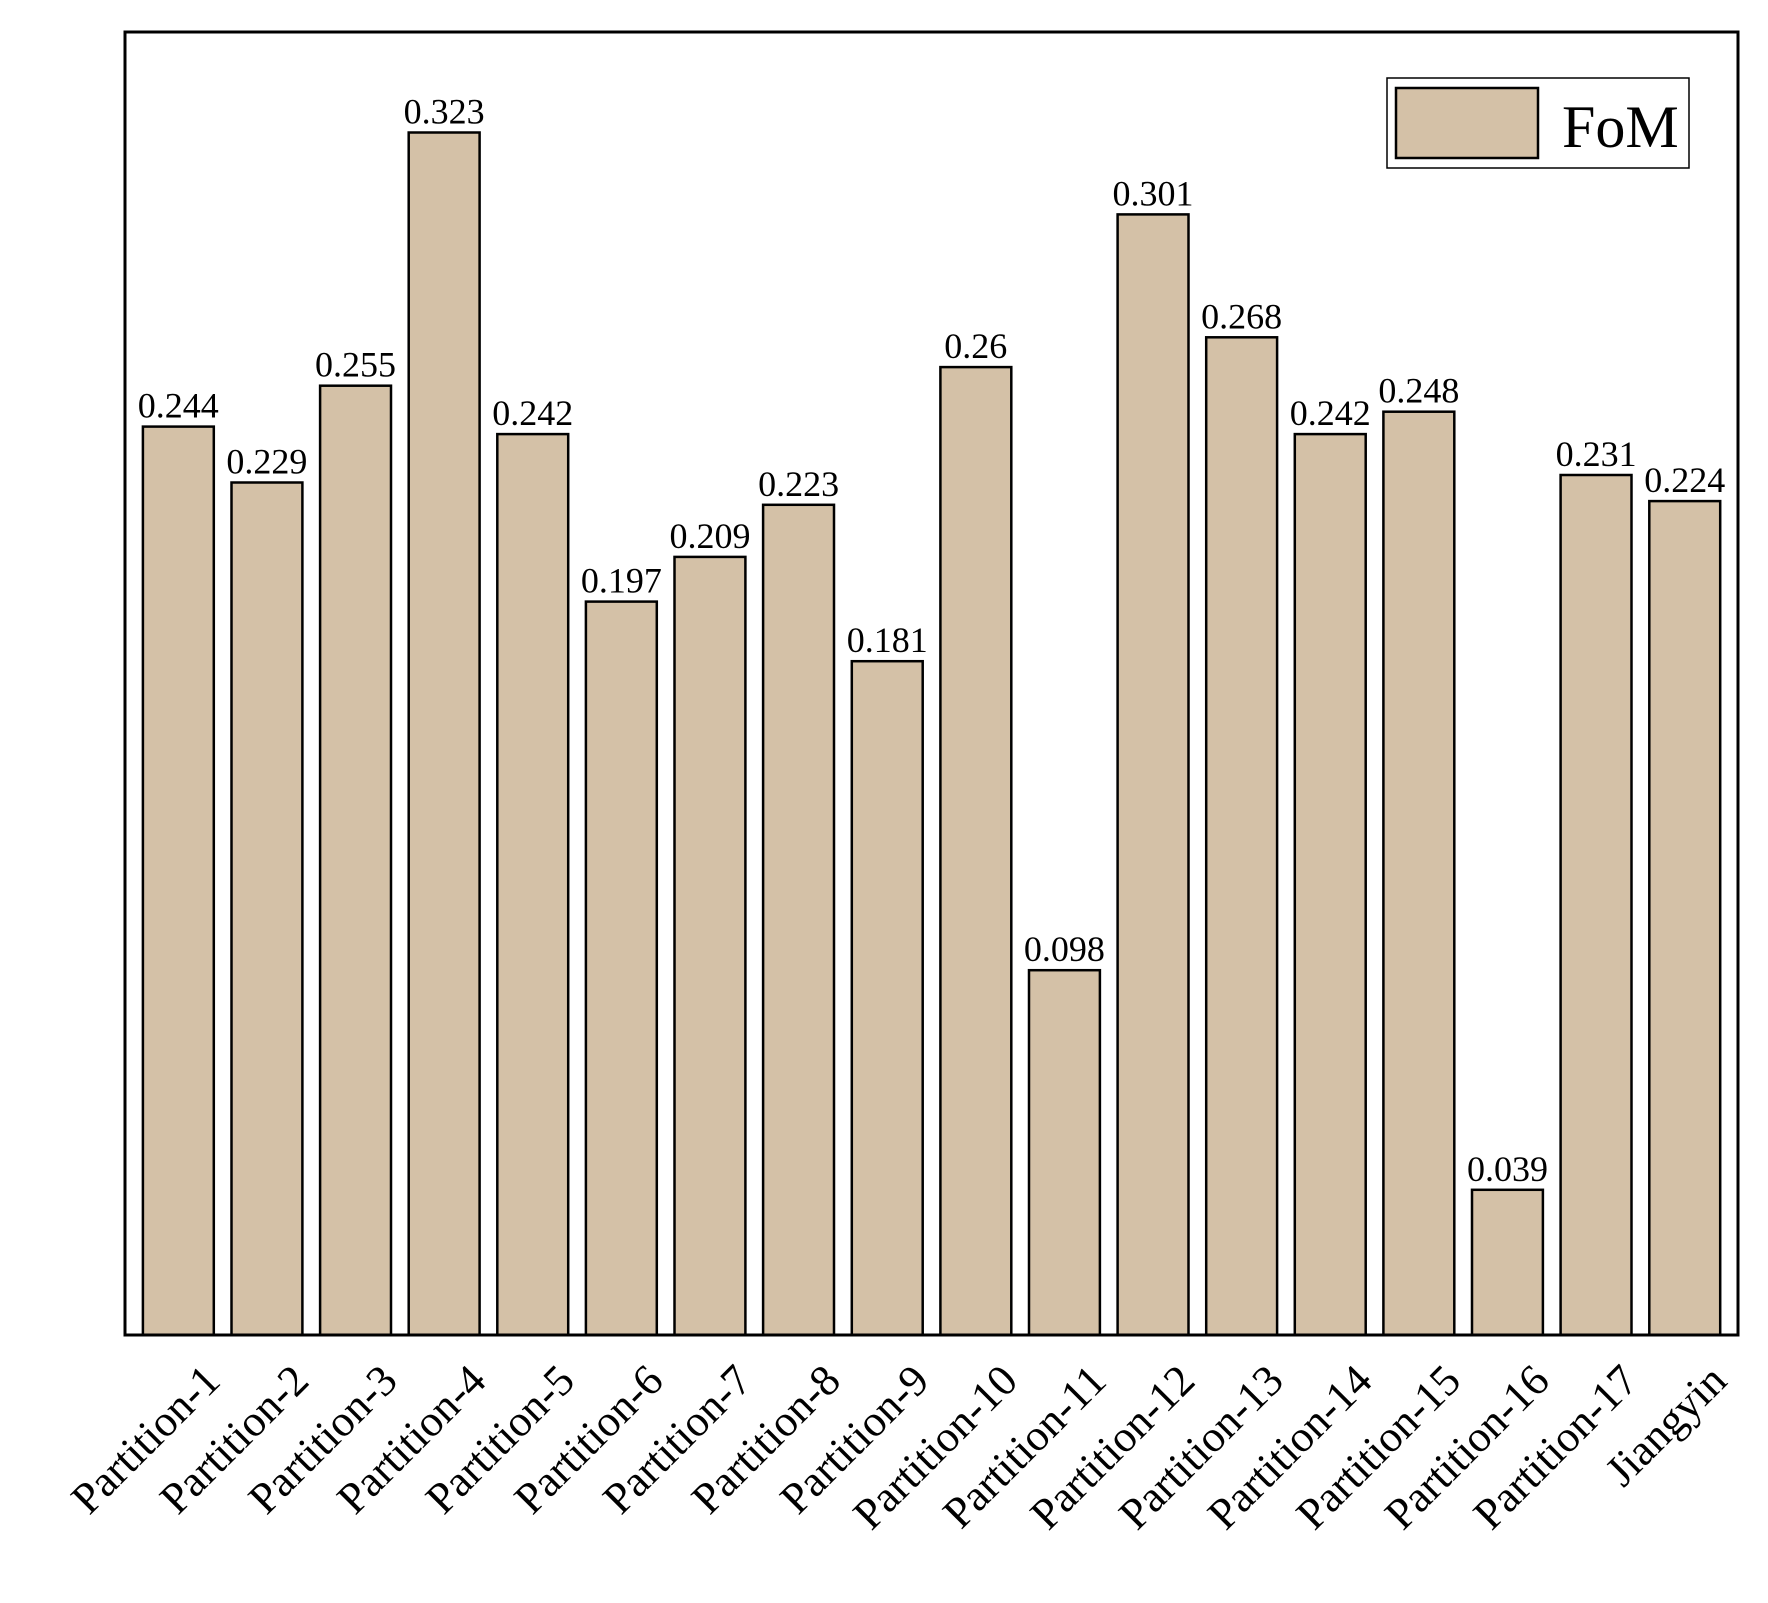 This screenshot has width=1768, height=1603. Describe the element at coordinates (975, 346) in the screenshot. I see `value-label-partition-10: 0.26` at that location.